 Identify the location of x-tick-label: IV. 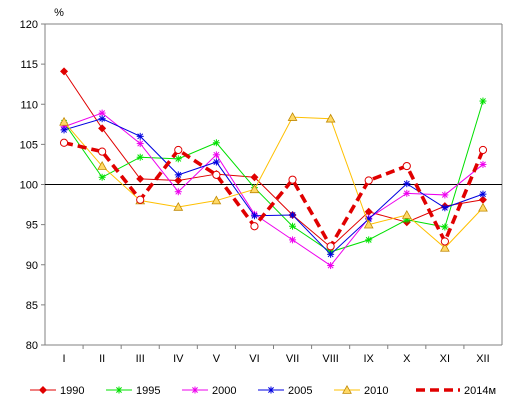
(178, 359).